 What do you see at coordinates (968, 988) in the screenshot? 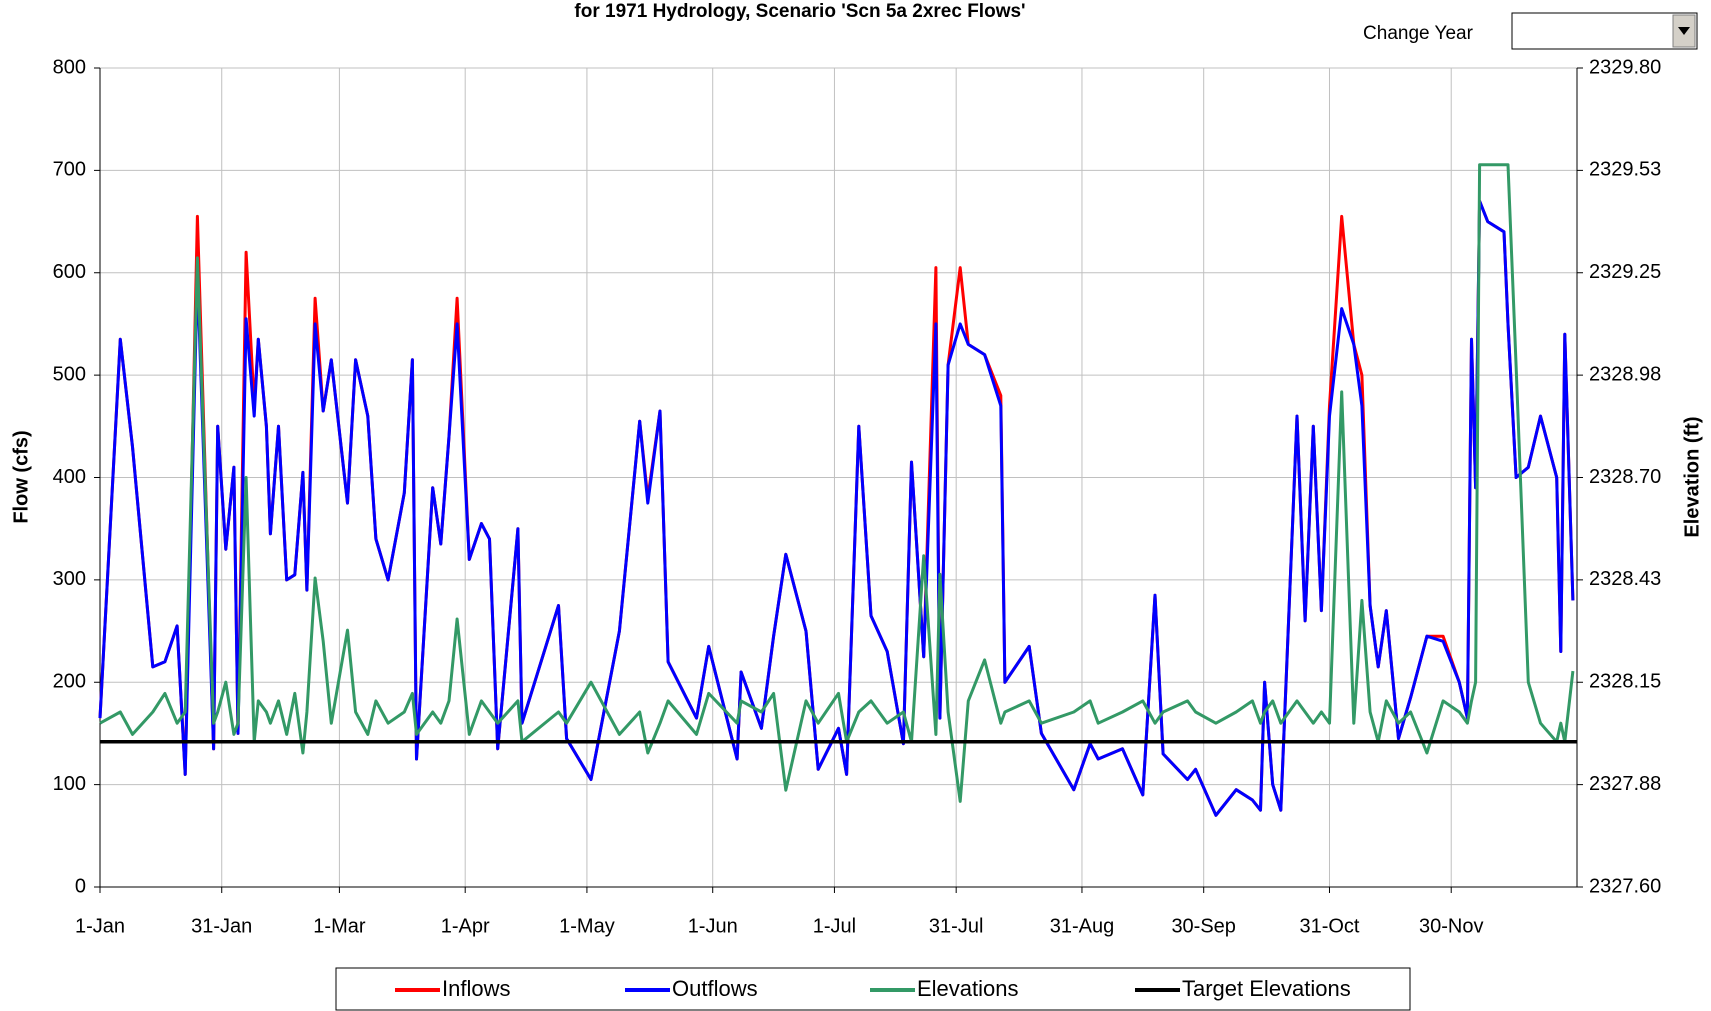
I see `legend-label: Elevations` at bounding box center [968, 988].